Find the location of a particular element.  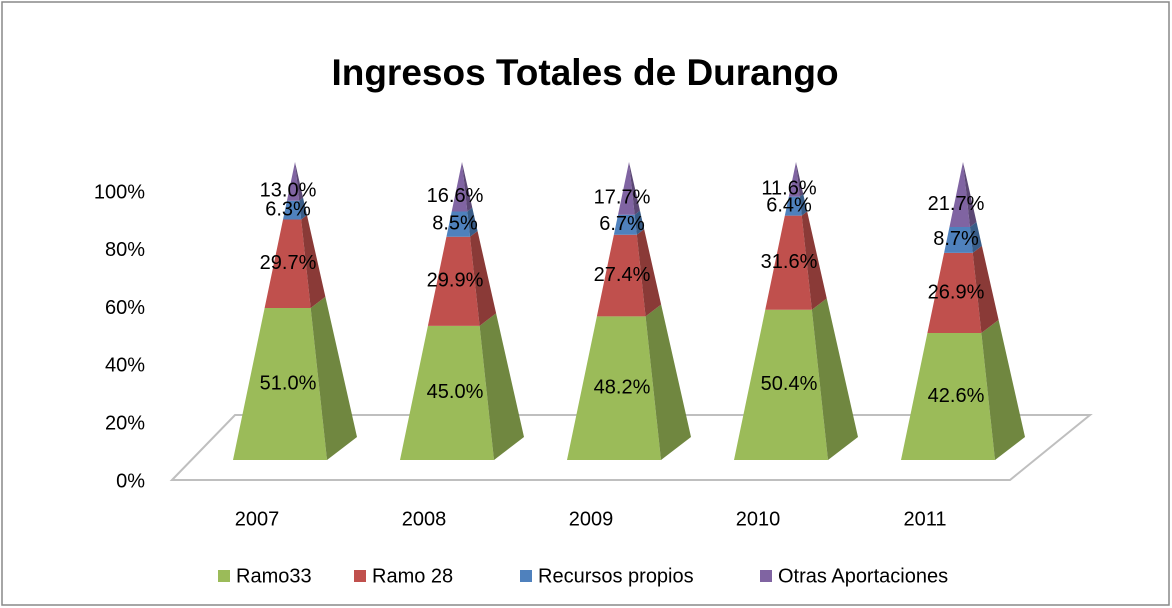

data-label: 6.7% is located at coordinates (622, 224).